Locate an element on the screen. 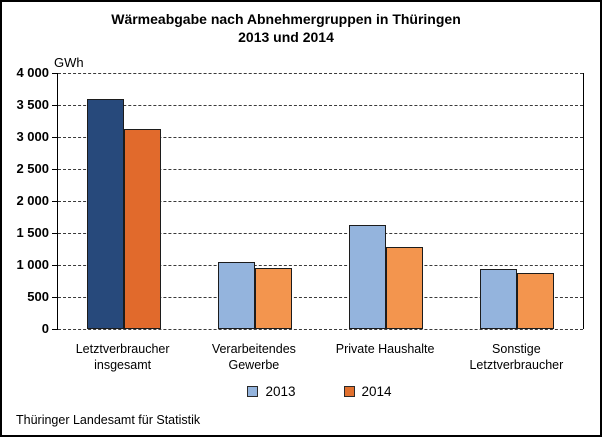 The image size is (602, 437). bar-2014-group1 is located at coordinates (142, 228).